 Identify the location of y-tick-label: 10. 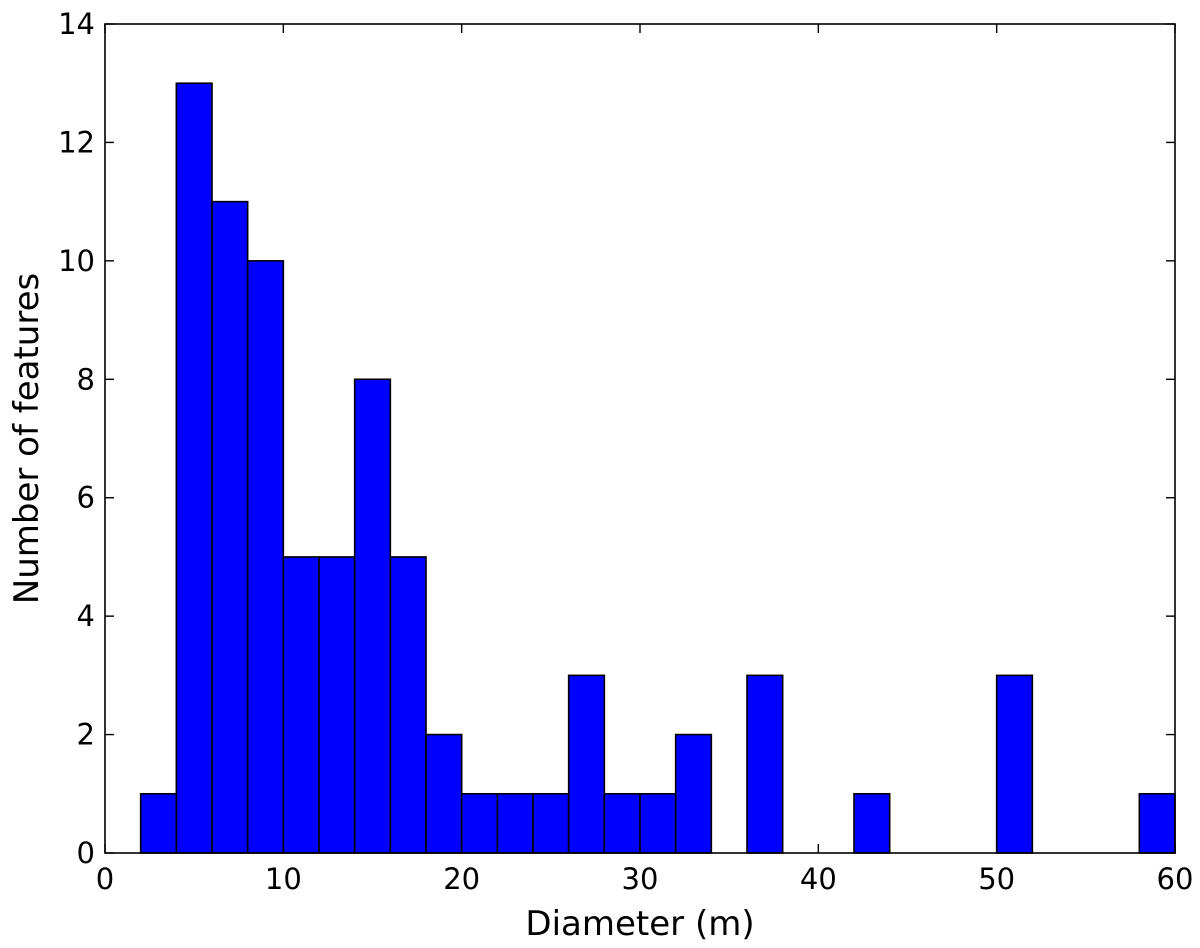
(76, 261).